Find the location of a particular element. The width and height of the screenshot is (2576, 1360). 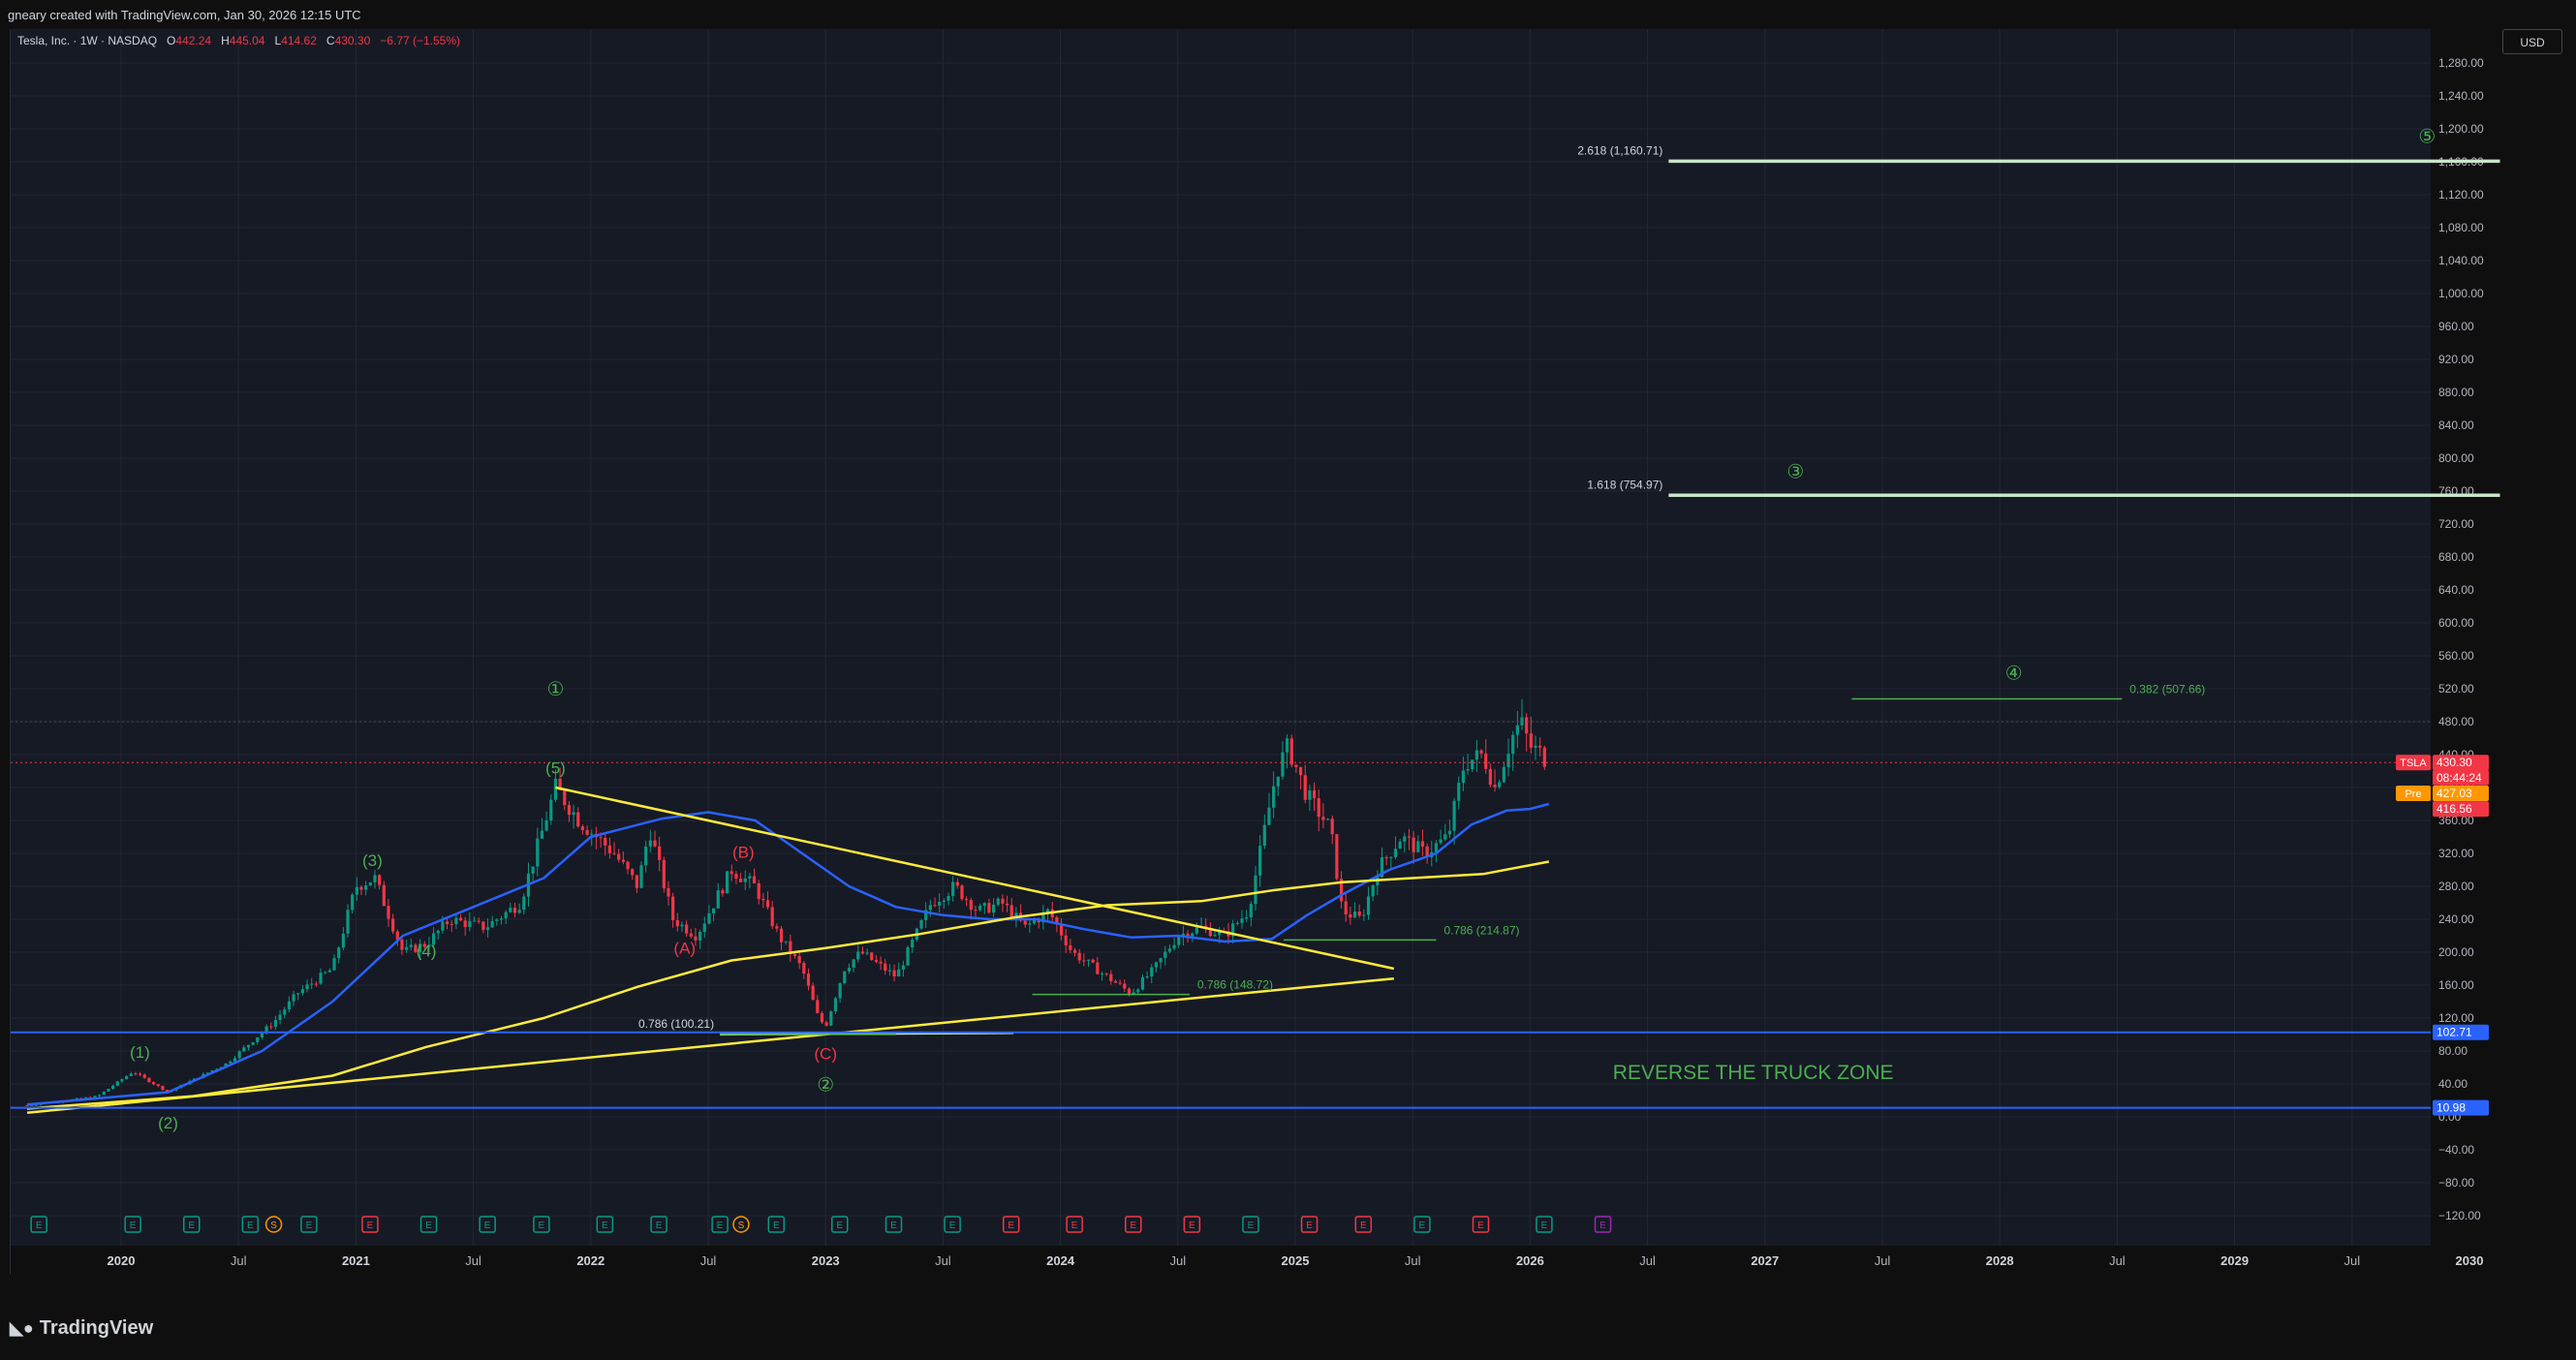

price-tag-symbol: TSLA is located at coordinates (2413, 763).